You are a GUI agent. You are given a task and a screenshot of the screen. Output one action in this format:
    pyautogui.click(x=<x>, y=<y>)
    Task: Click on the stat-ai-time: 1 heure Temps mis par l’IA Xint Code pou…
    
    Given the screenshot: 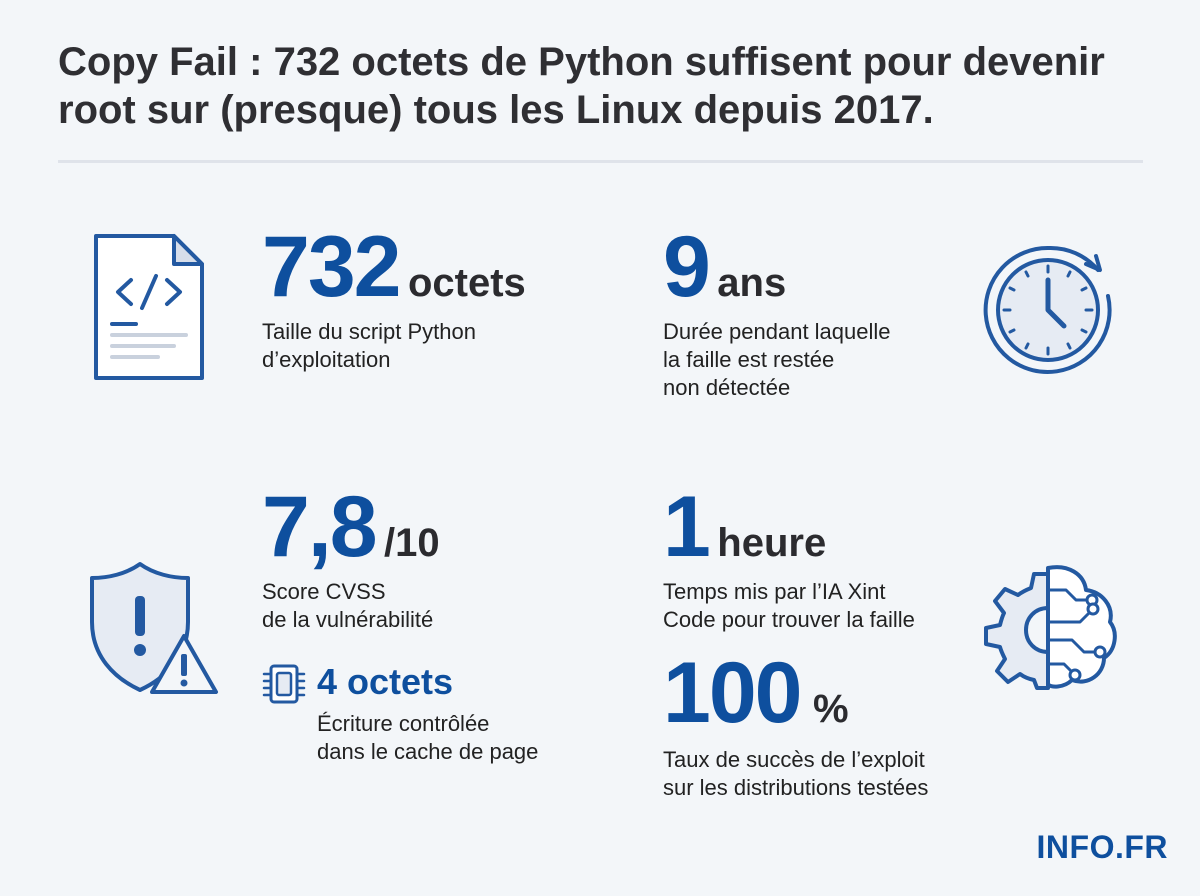 What is the action you would take?
    pyautogui.click(x=789, y=559)
    